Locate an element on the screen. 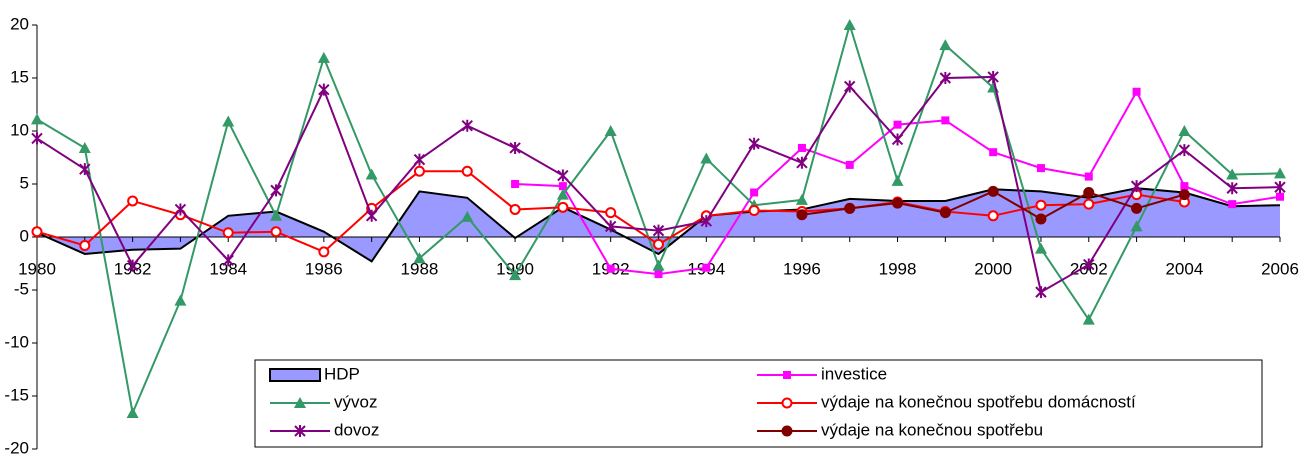  x-tick-label: 2006 is located at coordinates (1280, 268).